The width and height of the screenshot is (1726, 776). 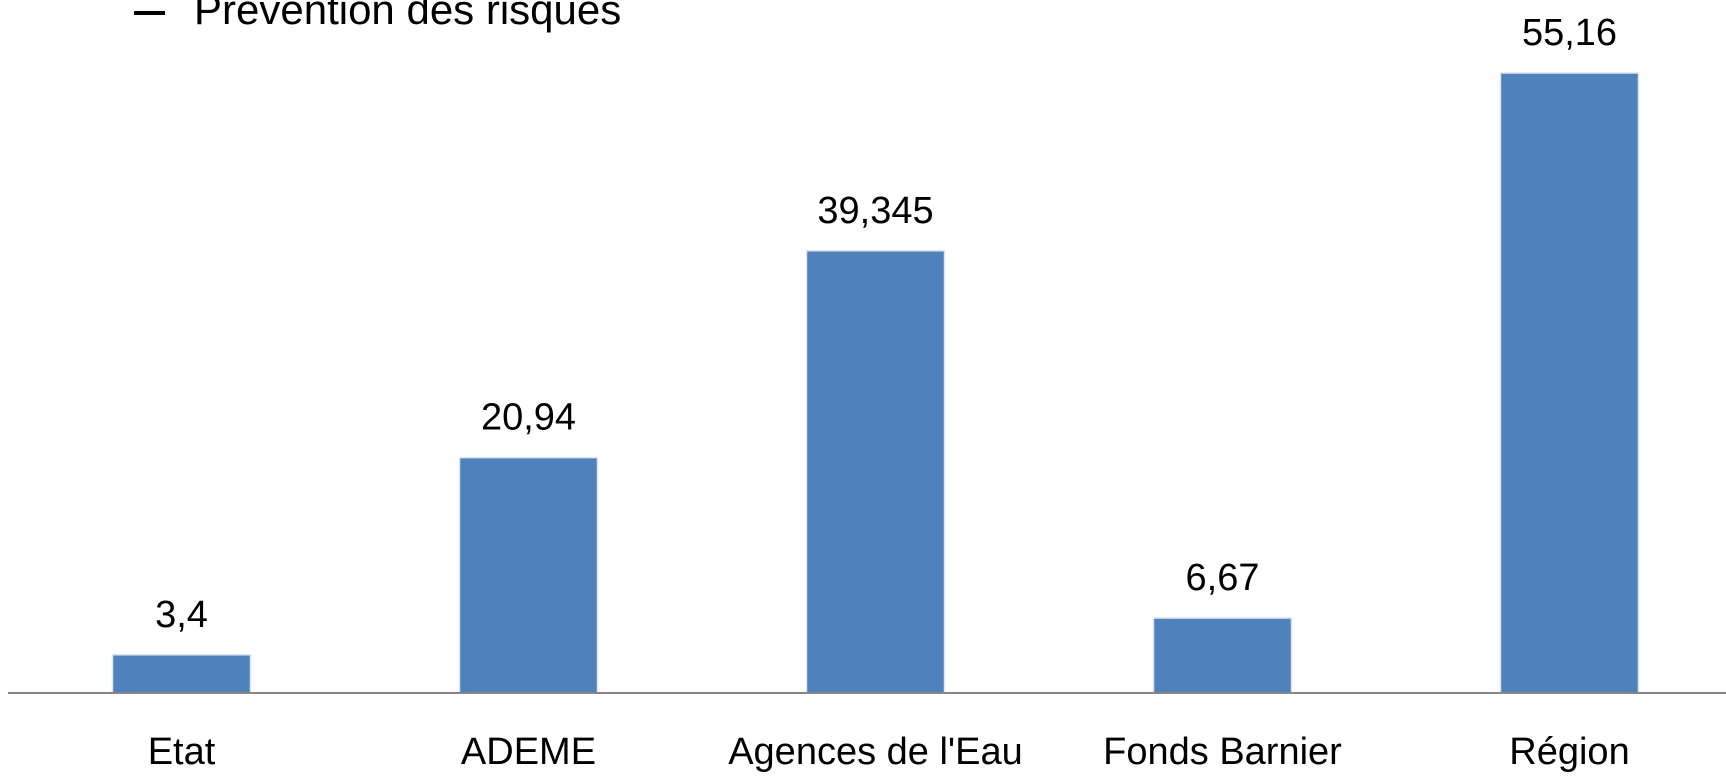 I want to click on x-tick-label: ADEME, so click(x=528, y=752).